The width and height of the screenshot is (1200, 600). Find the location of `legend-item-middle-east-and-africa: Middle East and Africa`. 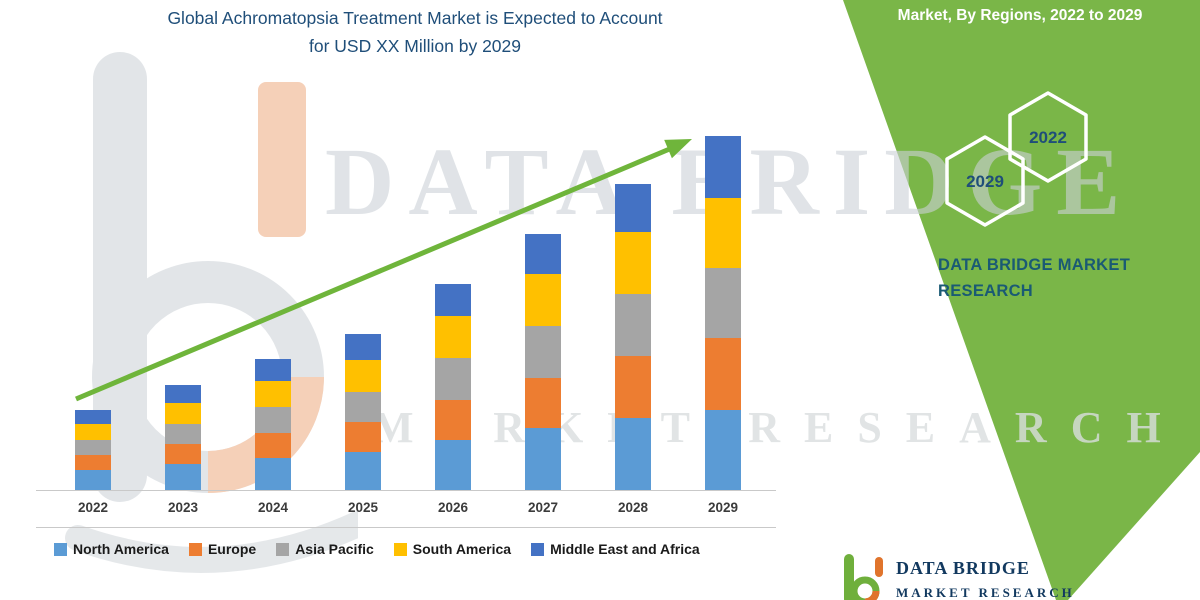

legend-item-middle-east-and-africa: Middle East and Africa is located at coordinates (615, 549).